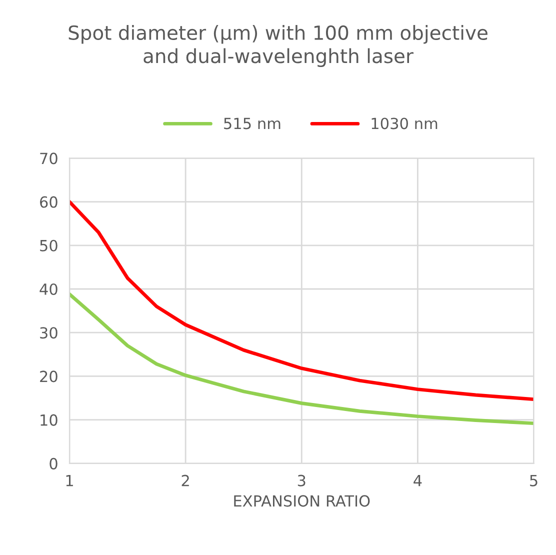 The width and height of the screenshot is (556, 555). I want to click on y-tick-label: 10, so click(49, 420).